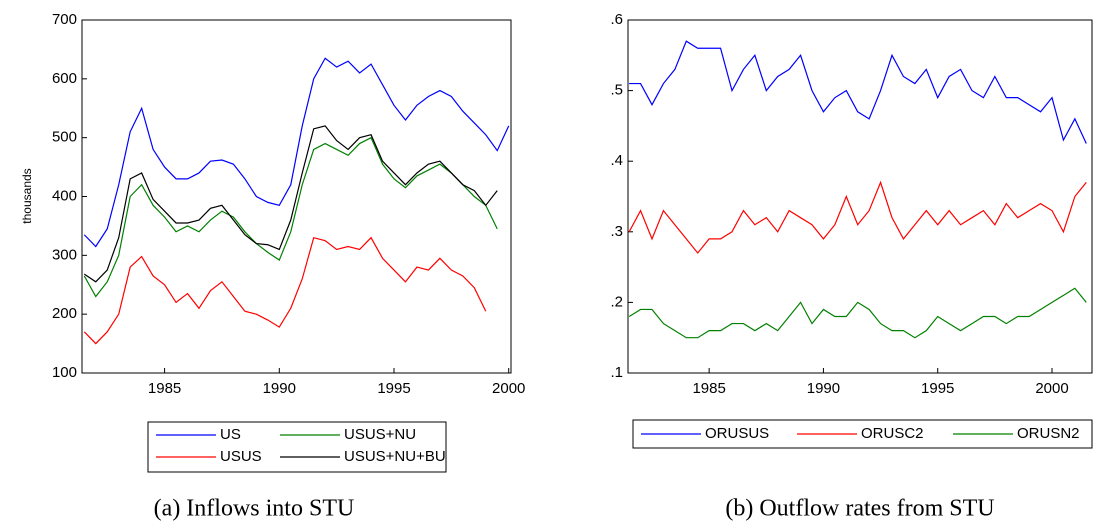 The height and width of the screenshot is (529, 1102). What do you see at coordinates (241, 456) in the screenshot?
I see `legend-label: USUS` at bounding box center [241, 456].